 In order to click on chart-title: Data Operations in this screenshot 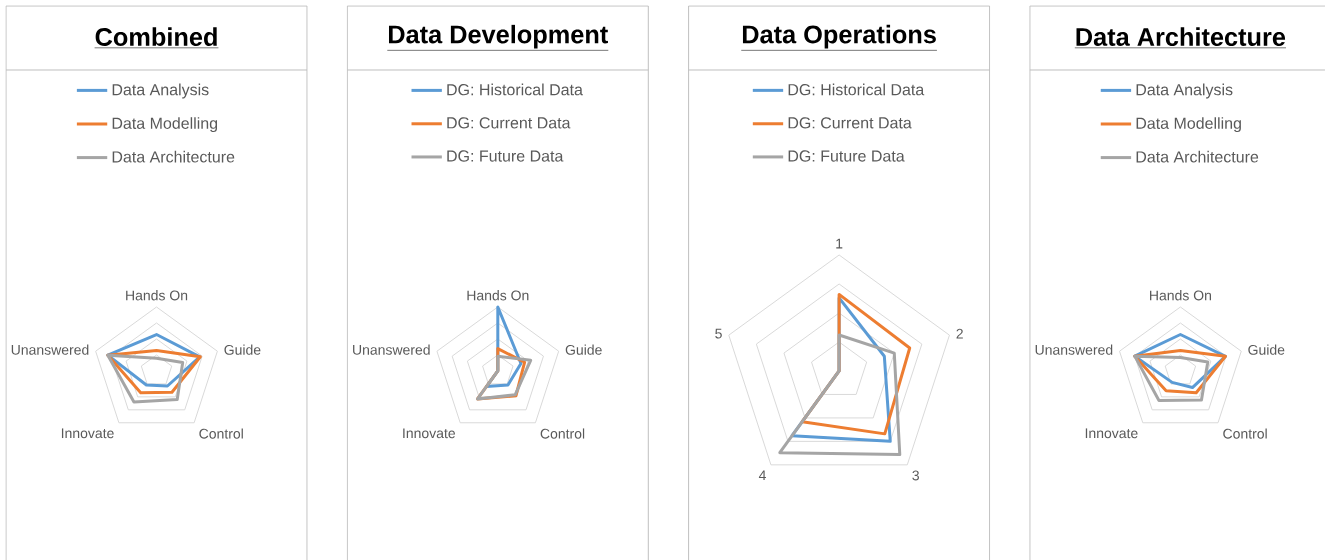, I will do `click(839, 36)`.